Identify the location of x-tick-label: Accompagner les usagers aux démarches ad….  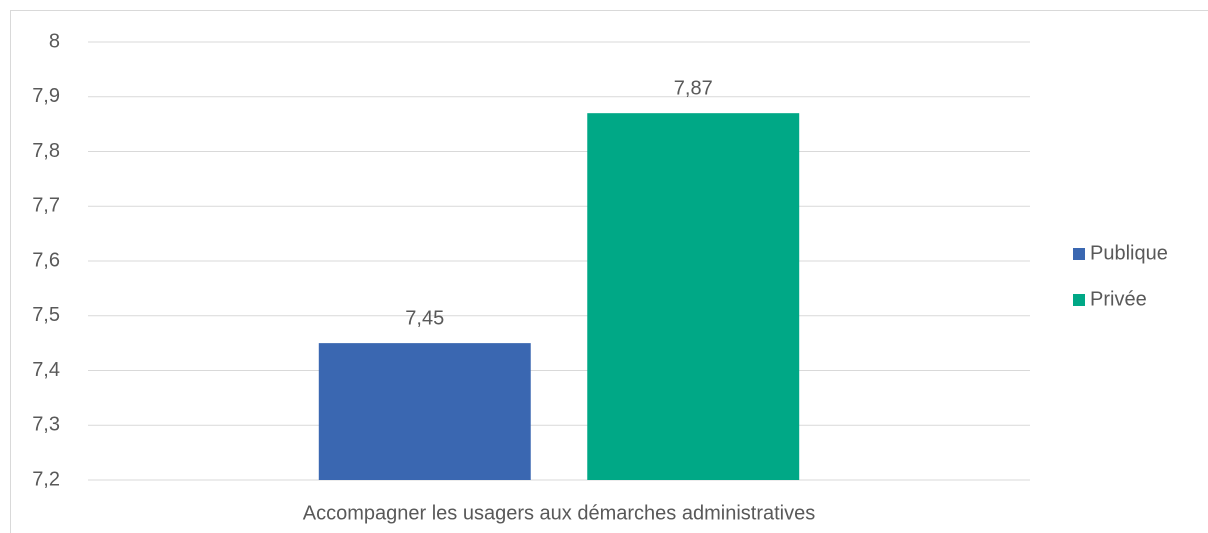
(559, 513).